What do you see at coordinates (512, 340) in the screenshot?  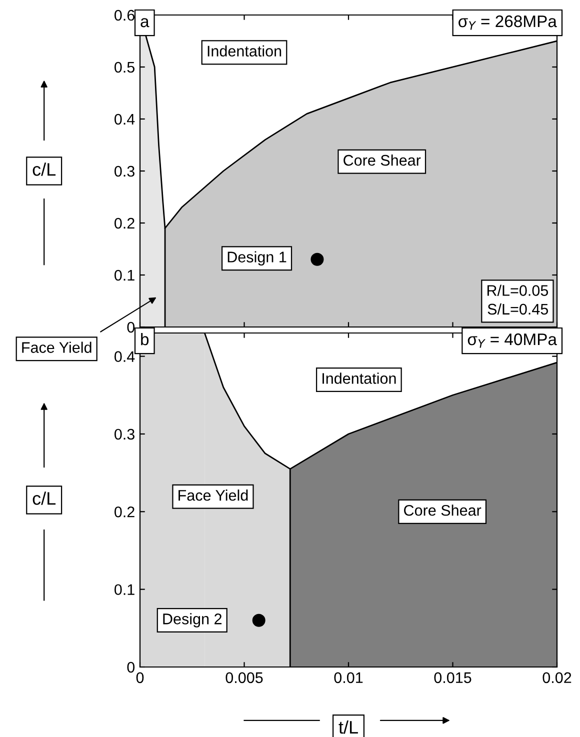 I see `chart-subtitle: σ$_{Y}$ = 40MPa` at bounding box center [512, 340].